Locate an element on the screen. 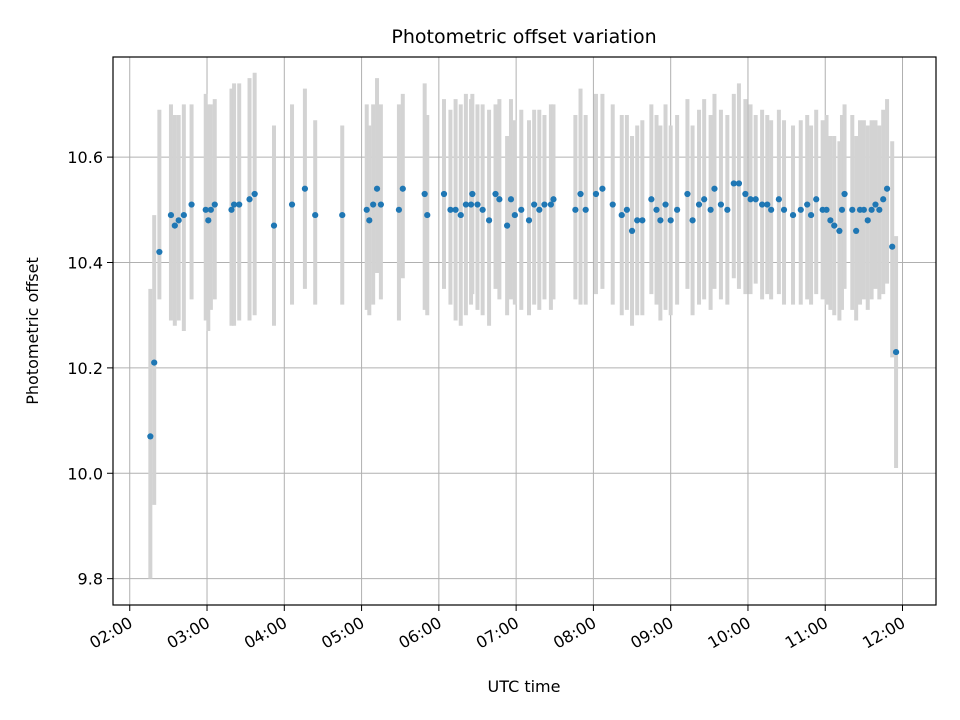  y-tick-label: 10.6 is located at coordinates (85, 157).